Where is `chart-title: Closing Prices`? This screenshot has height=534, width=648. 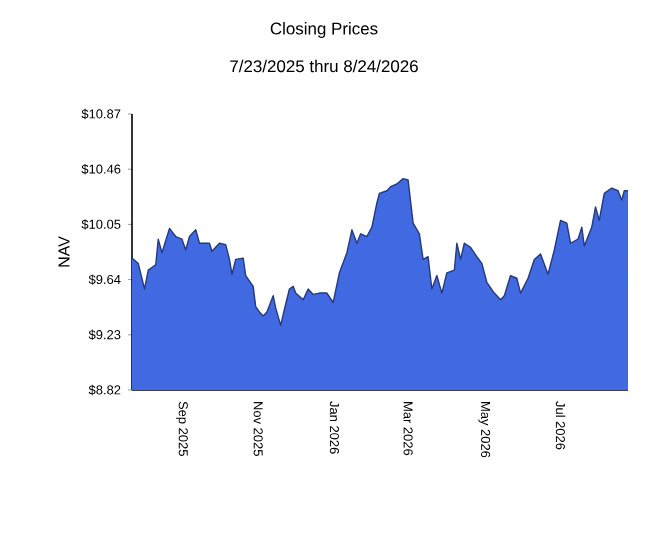
chart-title: Closing Prices is located at coordinates (324, 30).